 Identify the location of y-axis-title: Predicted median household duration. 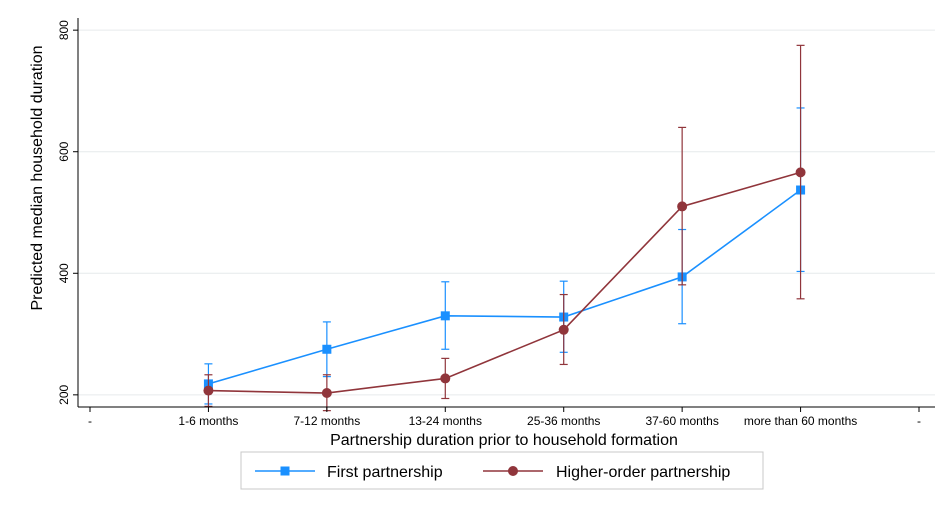
(37, 177).